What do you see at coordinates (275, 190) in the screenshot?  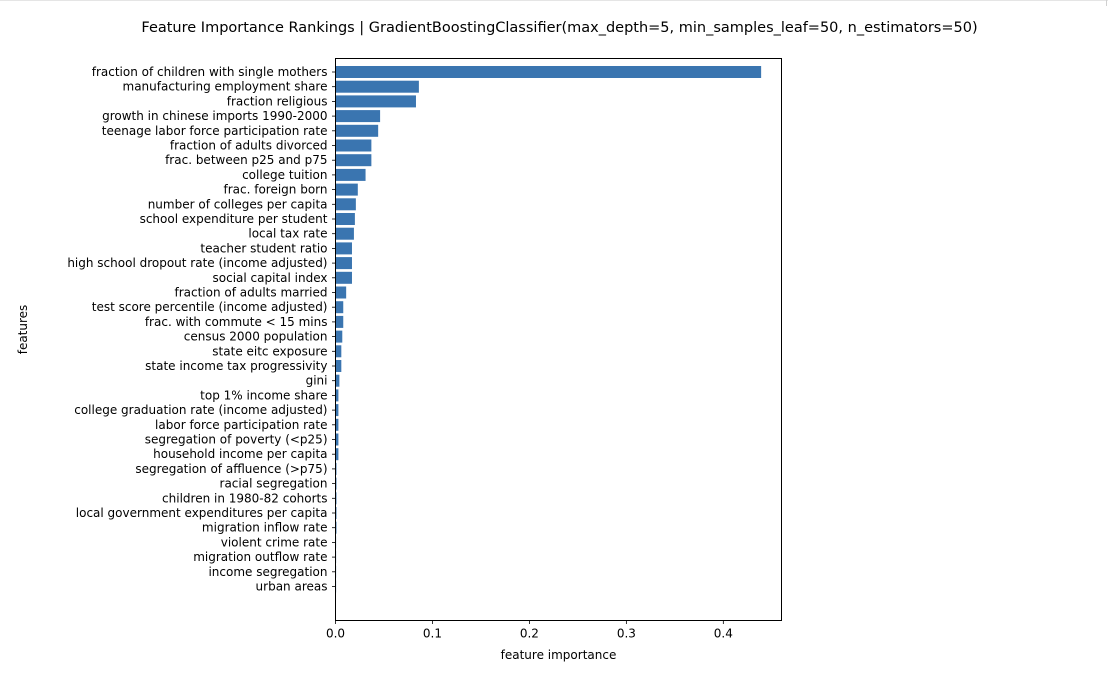 I see `y-tick-label: frac. foreign born` at bounding box center [275, 190].